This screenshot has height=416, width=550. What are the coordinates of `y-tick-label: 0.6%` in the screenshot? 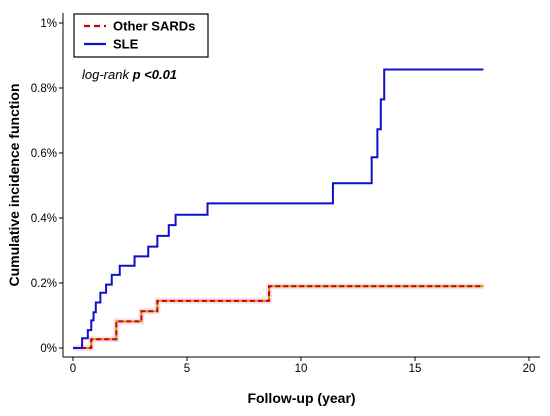 It's located at (44, 154).